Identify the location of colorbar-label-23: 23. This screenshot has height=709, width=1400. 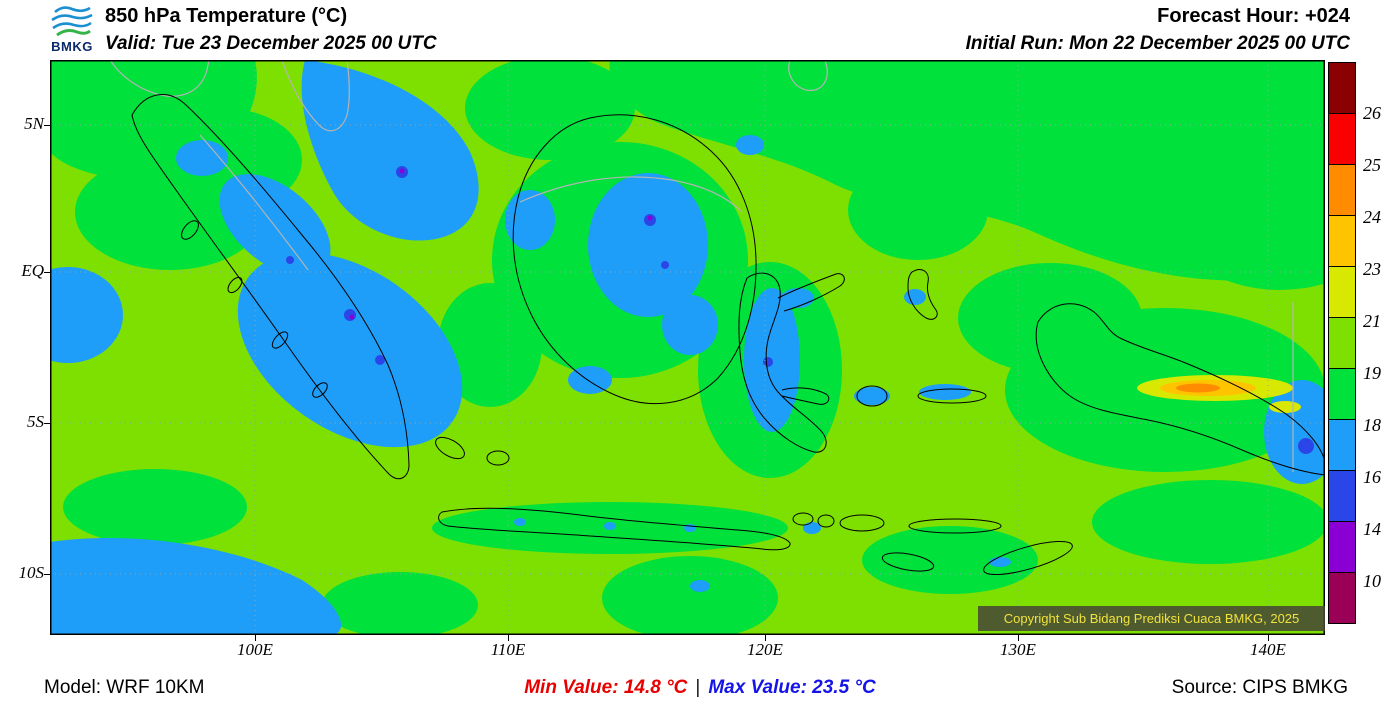
(1372, 269).